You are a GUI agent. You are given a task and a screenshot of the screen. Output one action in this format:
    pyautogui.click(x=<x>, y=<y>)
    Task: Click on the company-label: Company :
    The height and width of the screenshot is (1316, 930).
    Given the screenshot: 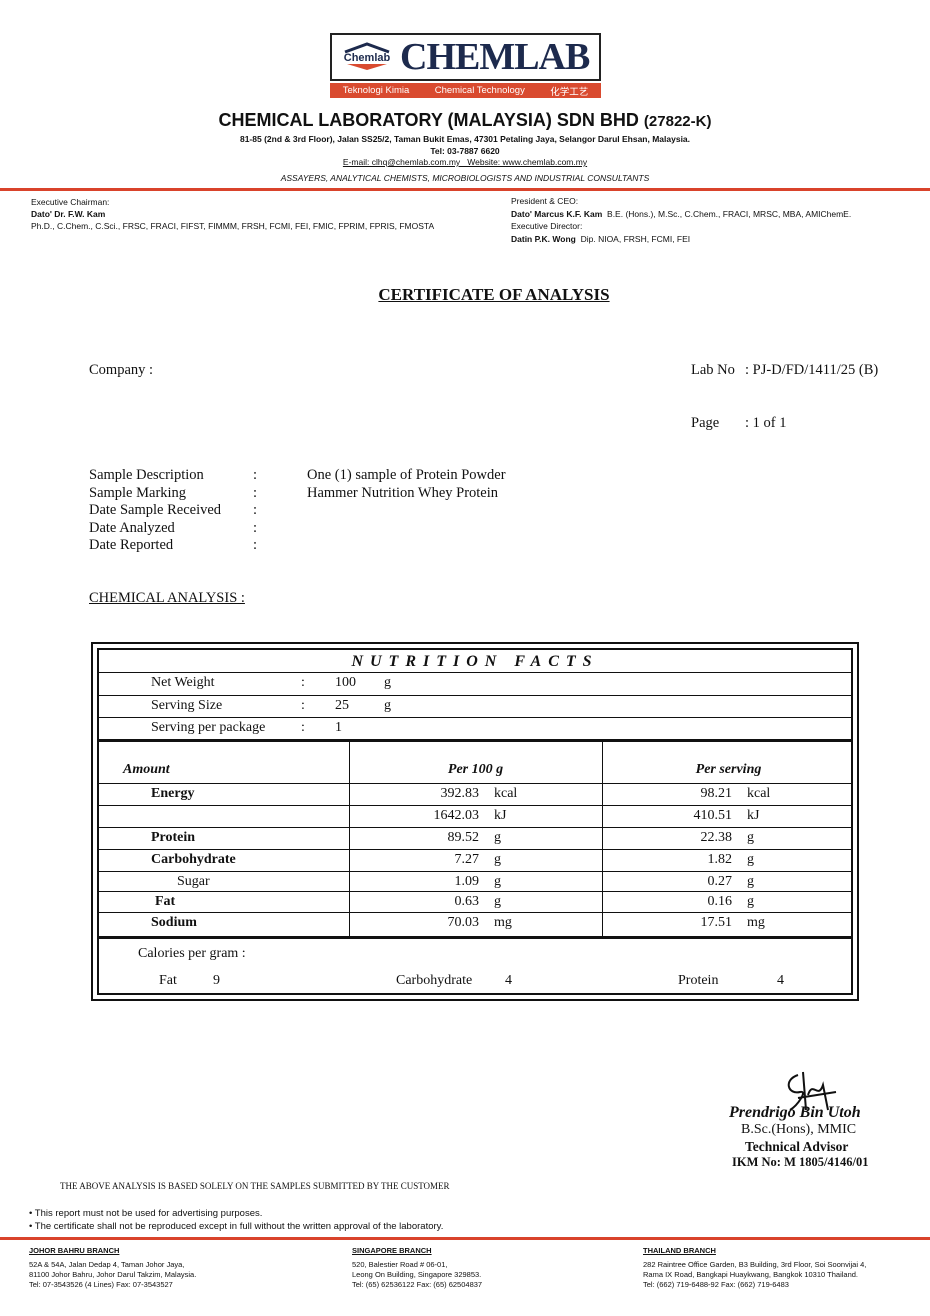 What is the action you would take?
    pyautogui.click(x=121, y=370)
    